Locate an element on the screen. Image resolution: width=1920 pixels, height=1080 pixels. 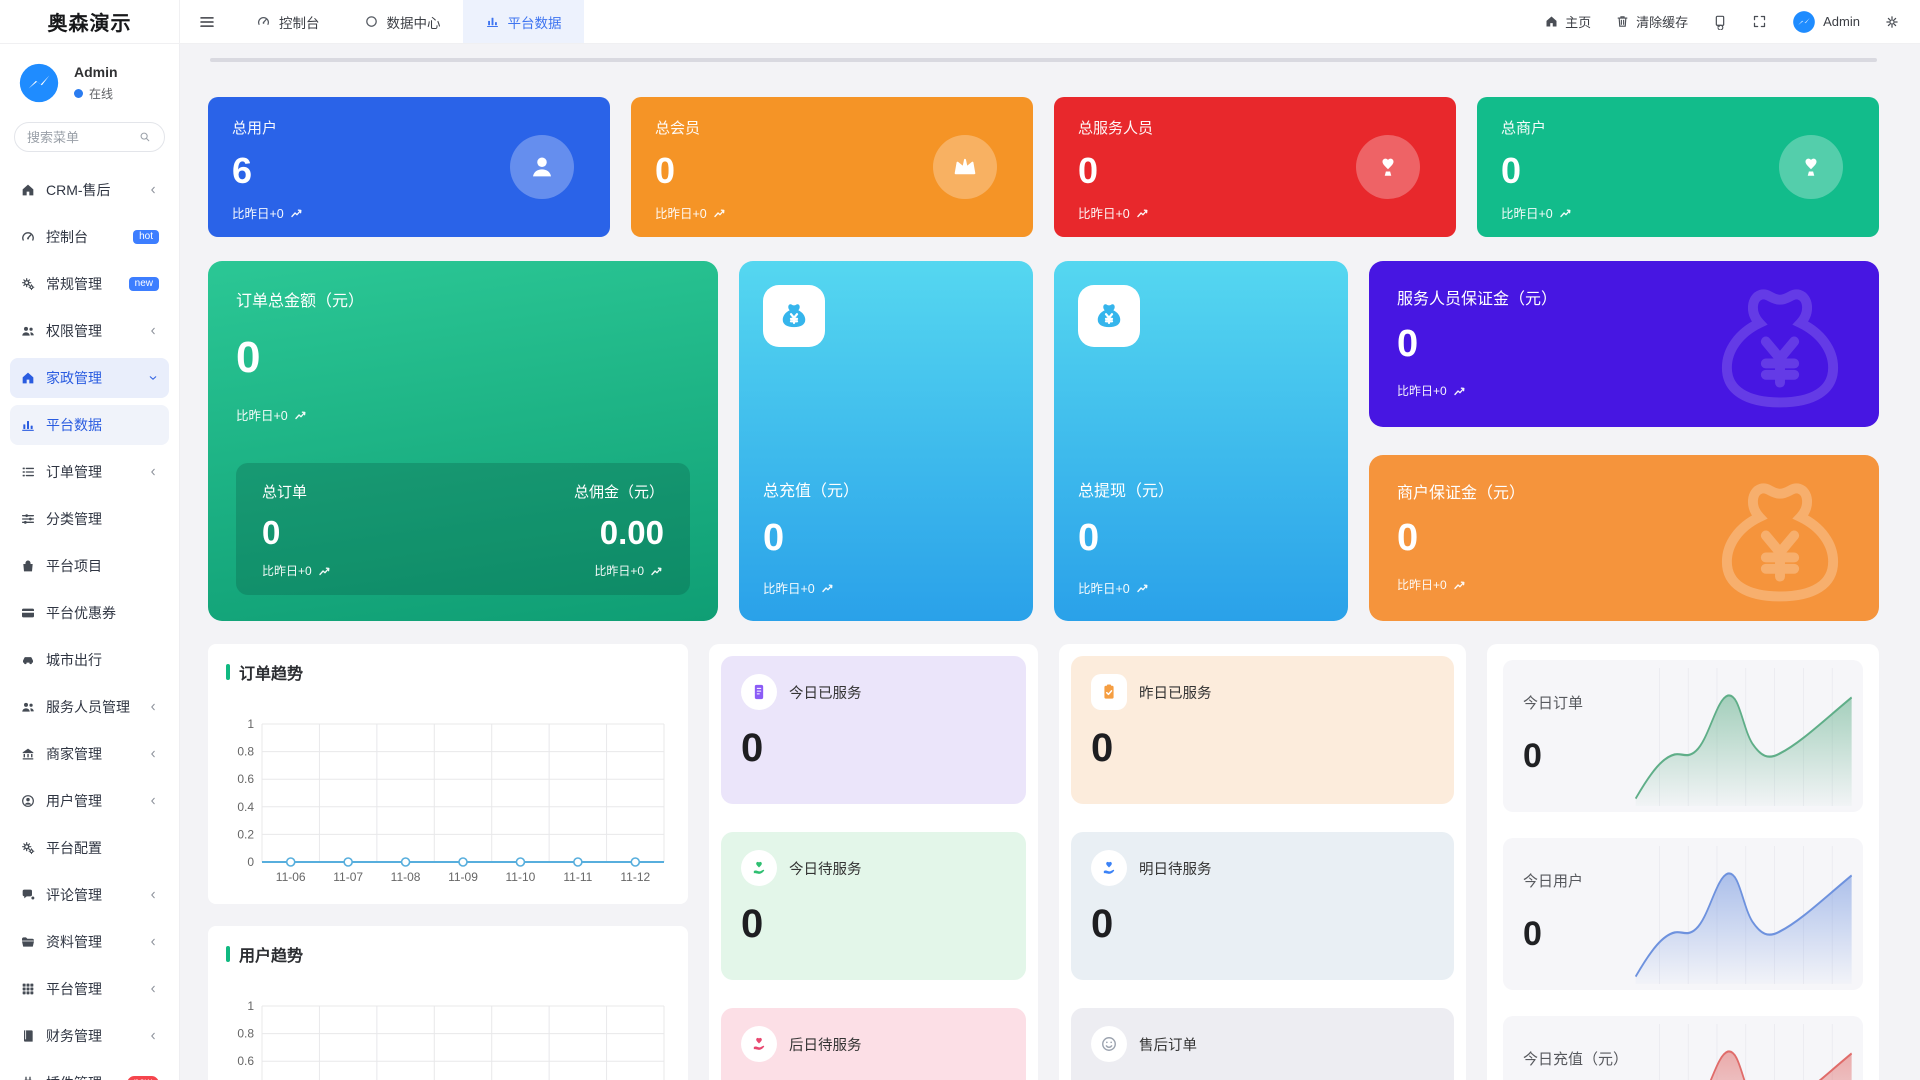
sidebar-item-crm: CRM-售后 is located at coordinates (89, 190).